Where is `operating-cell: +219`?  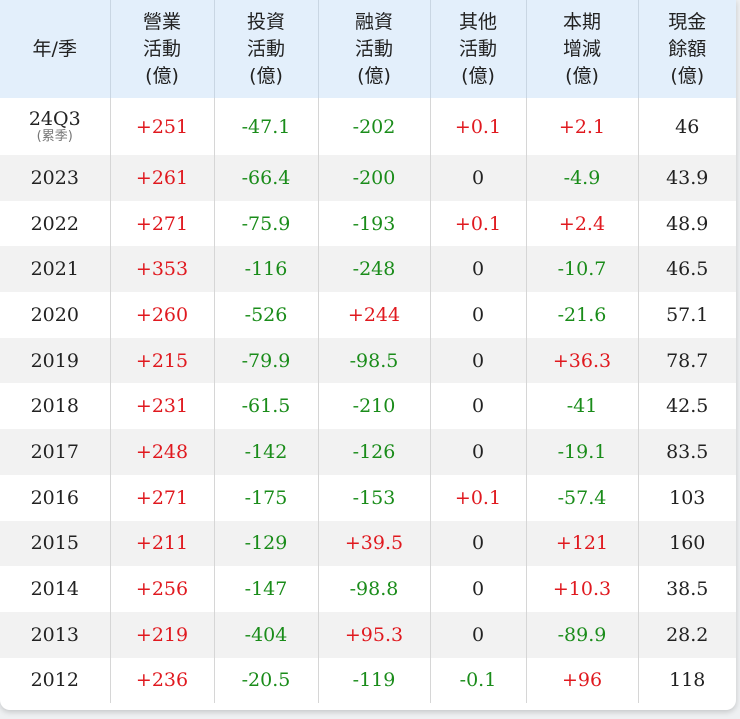
operating-cell: +219 is located at coordinates (162, 634).